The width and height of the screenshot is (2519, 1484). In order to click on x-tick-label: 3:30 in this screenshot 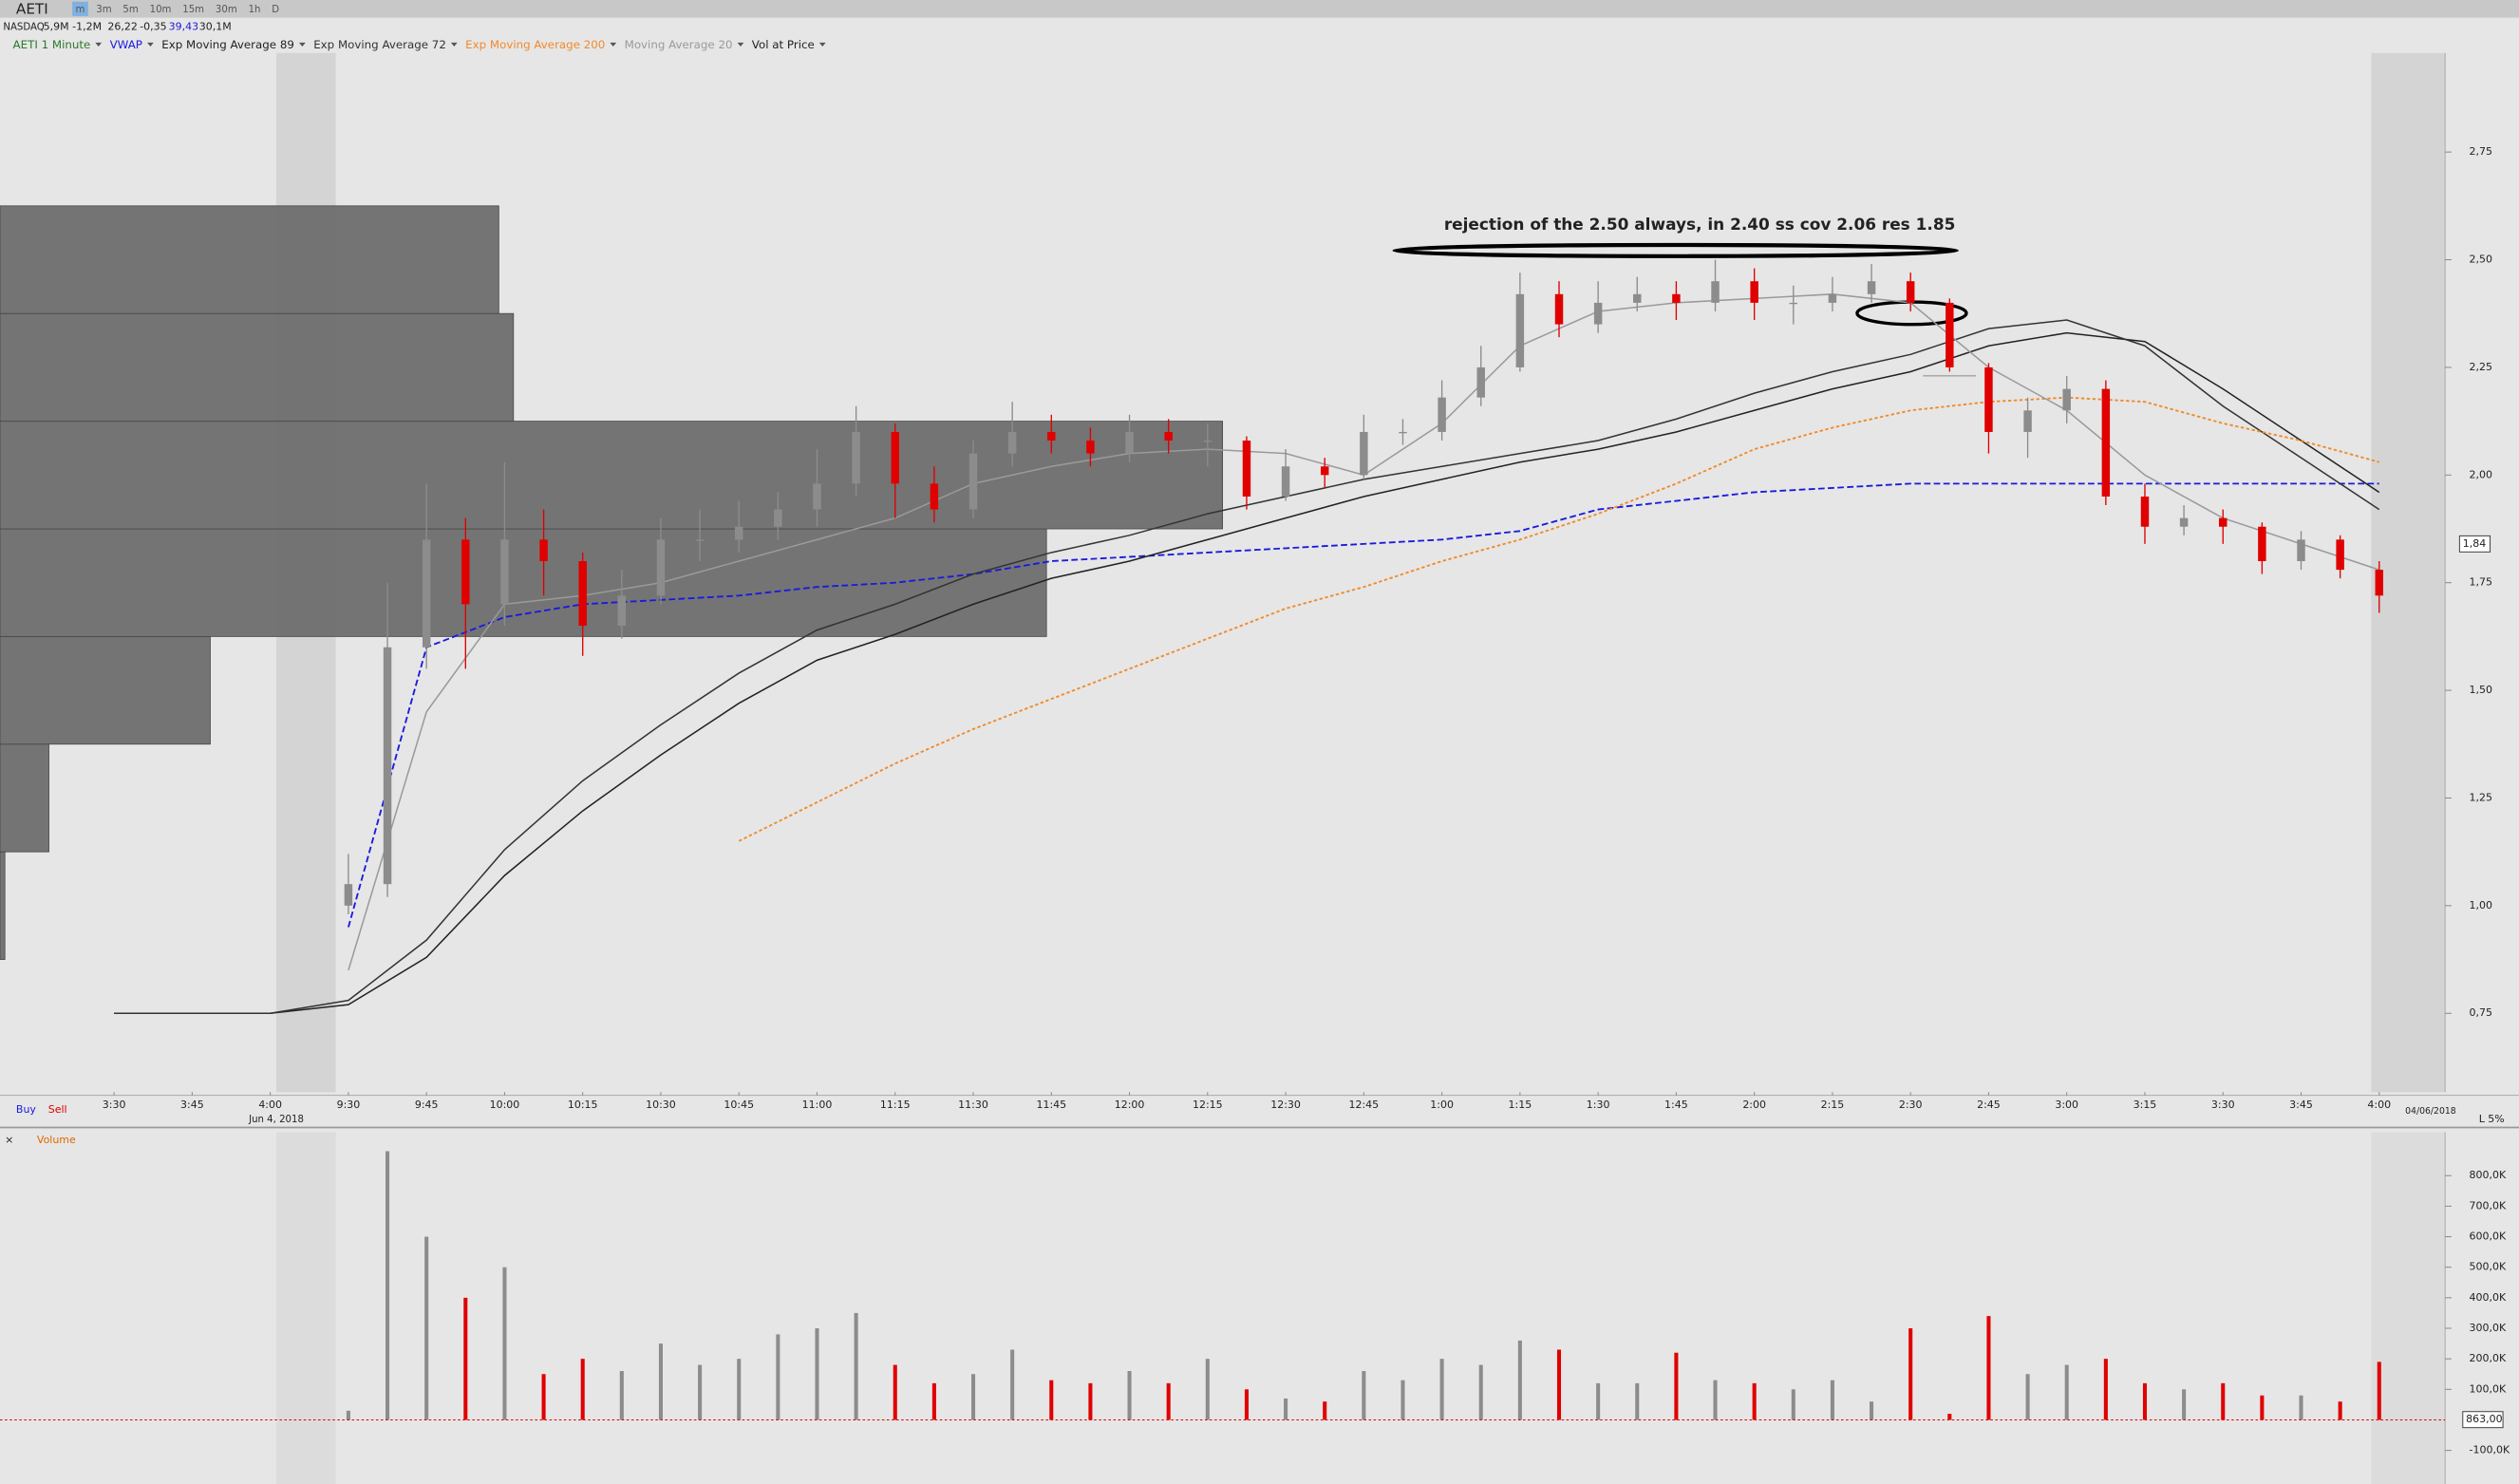, I will do `click(2223, 1105)`.